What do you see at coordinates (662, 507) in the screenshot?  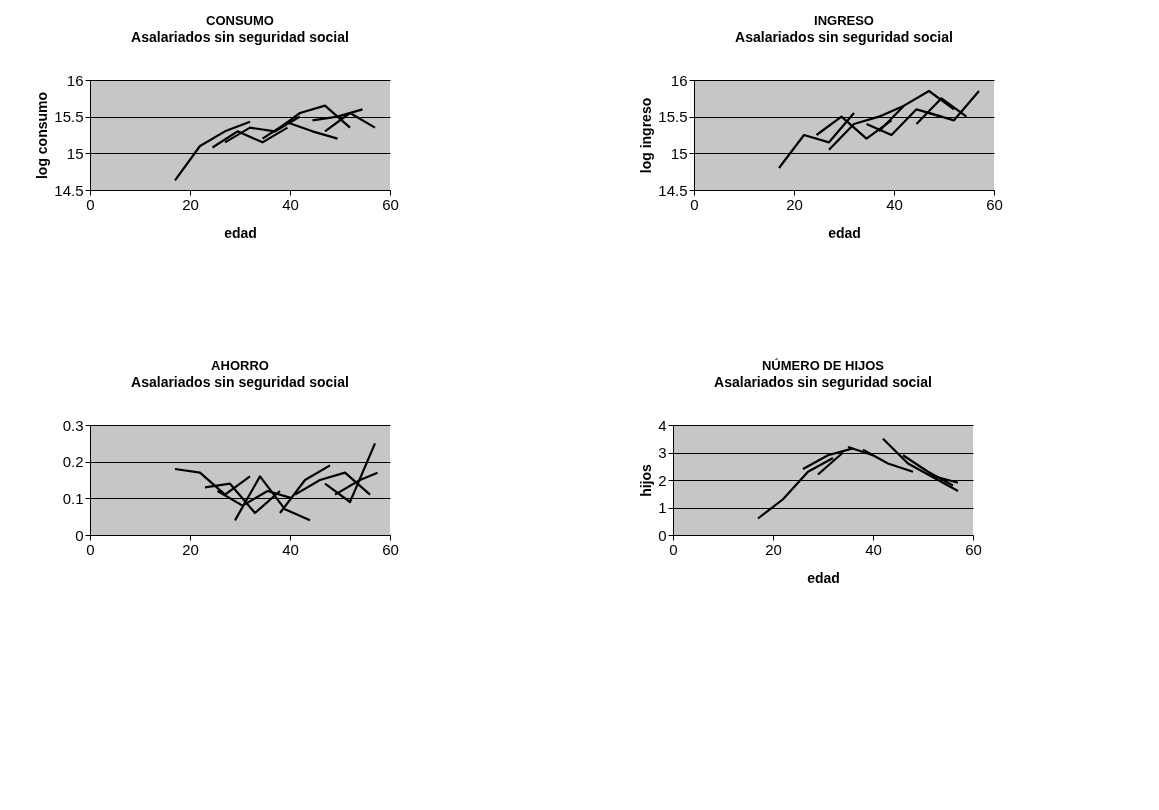 I see `y-tick-label: 1` at bounding box center [662, 507].